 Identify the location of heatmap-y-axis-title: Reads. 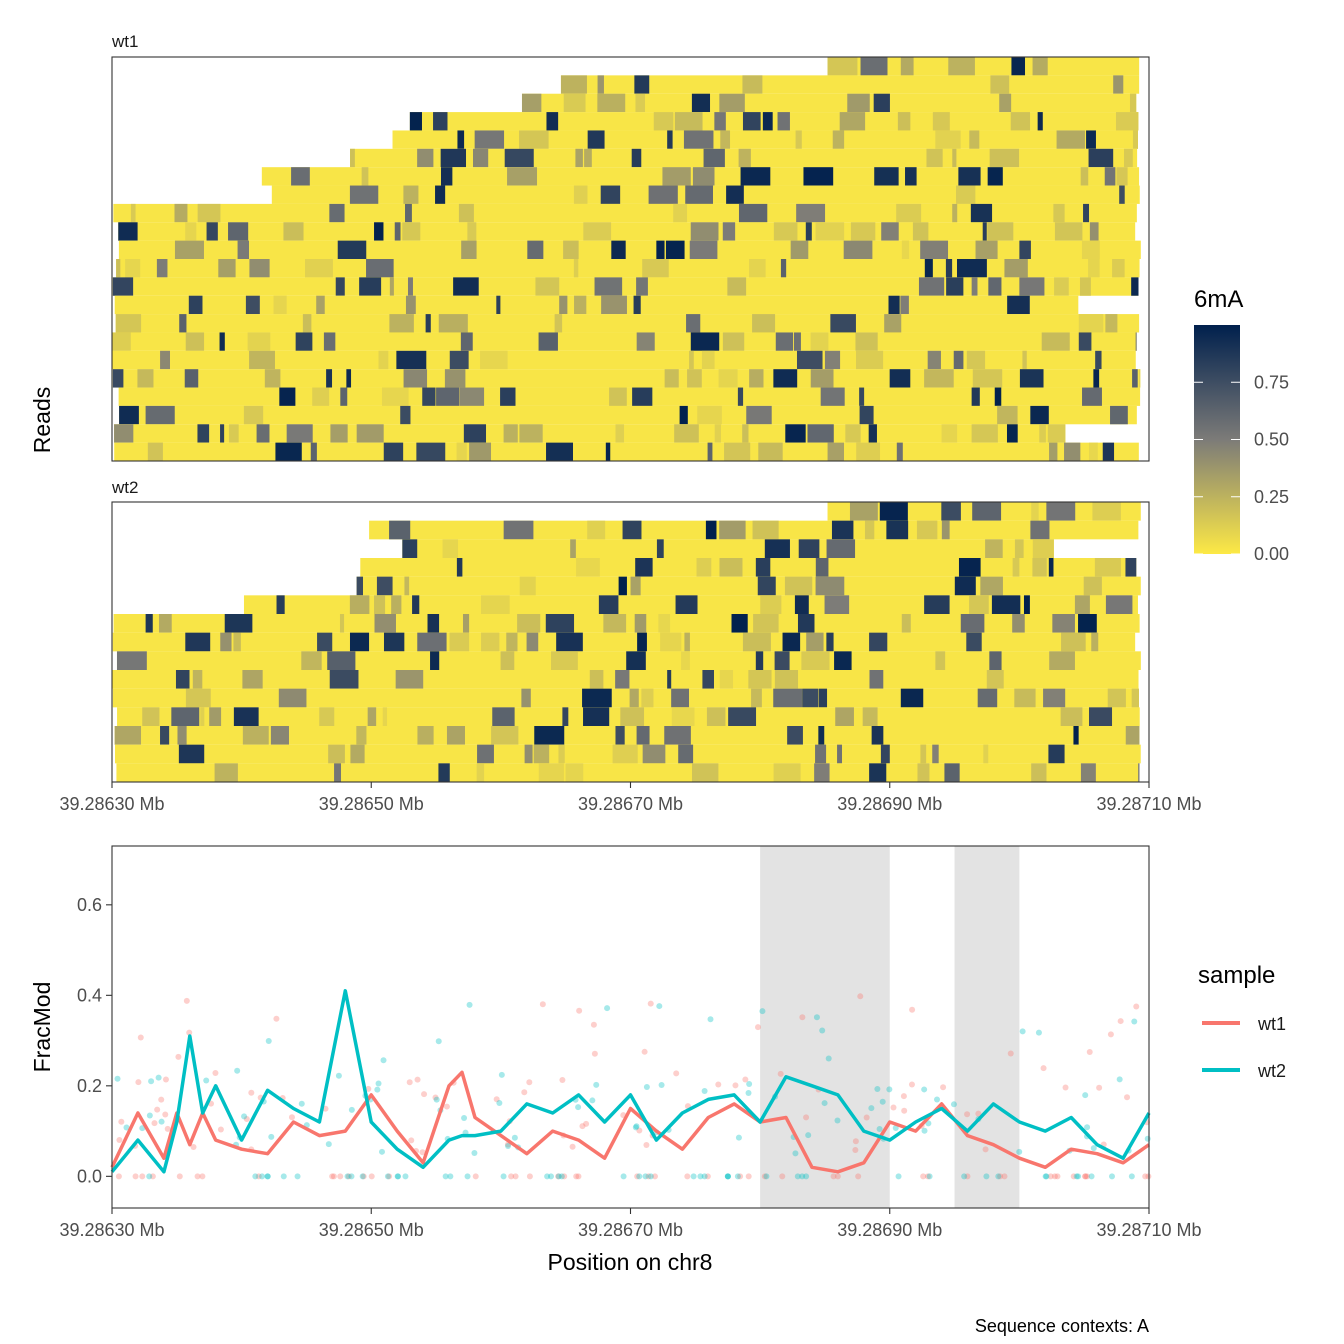
(42, 420).